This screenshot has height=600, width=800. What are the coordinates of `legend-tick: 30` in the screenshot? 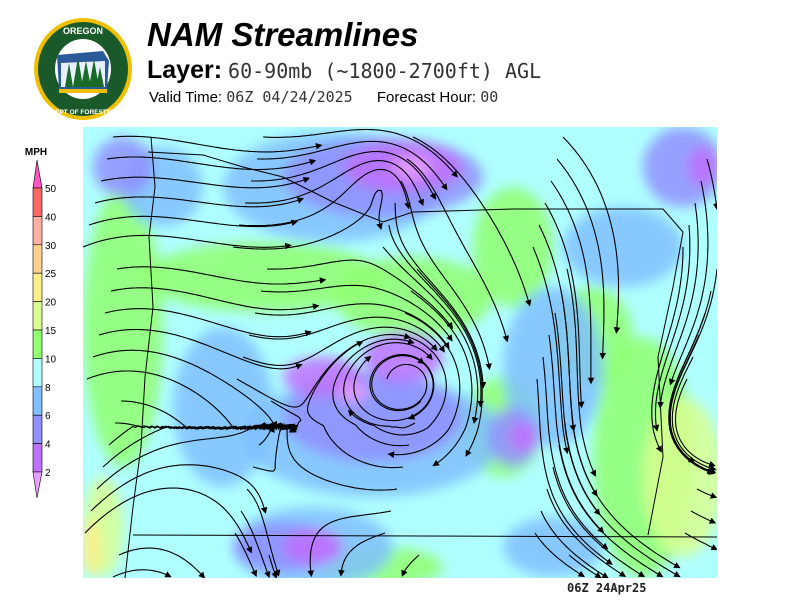 It's located at (51, 246).